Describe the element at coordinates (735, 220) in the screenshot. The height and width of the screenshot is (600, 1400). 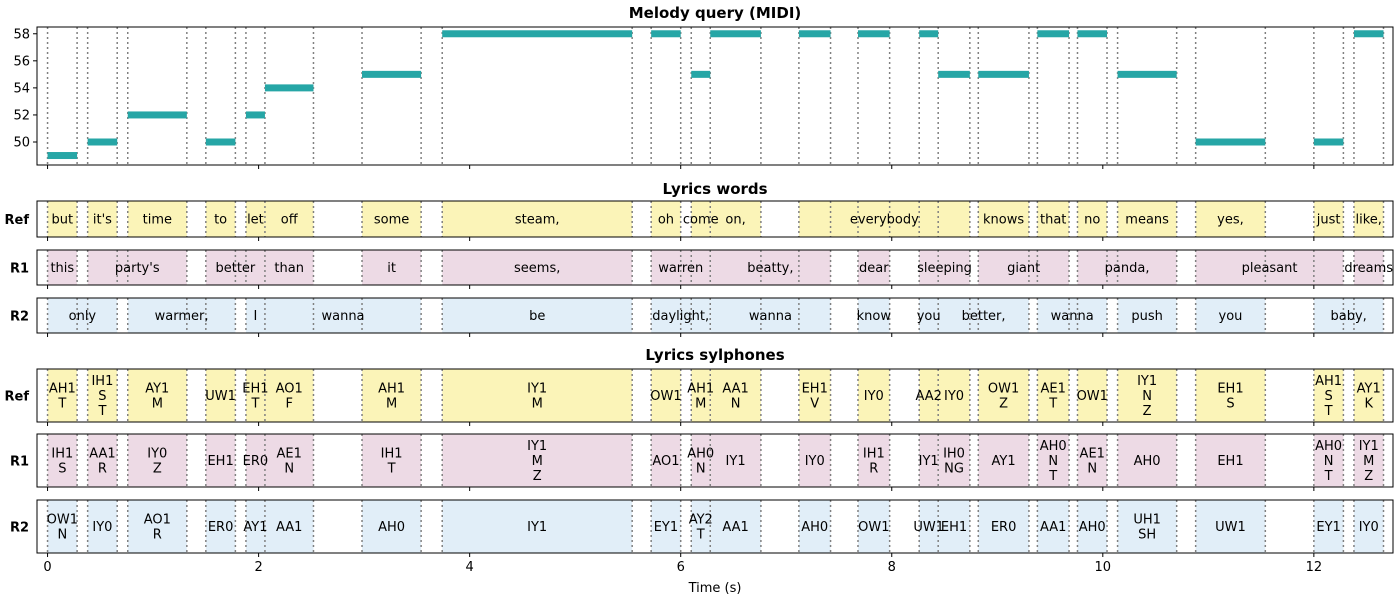
I see `segment-label: on,` at that location.